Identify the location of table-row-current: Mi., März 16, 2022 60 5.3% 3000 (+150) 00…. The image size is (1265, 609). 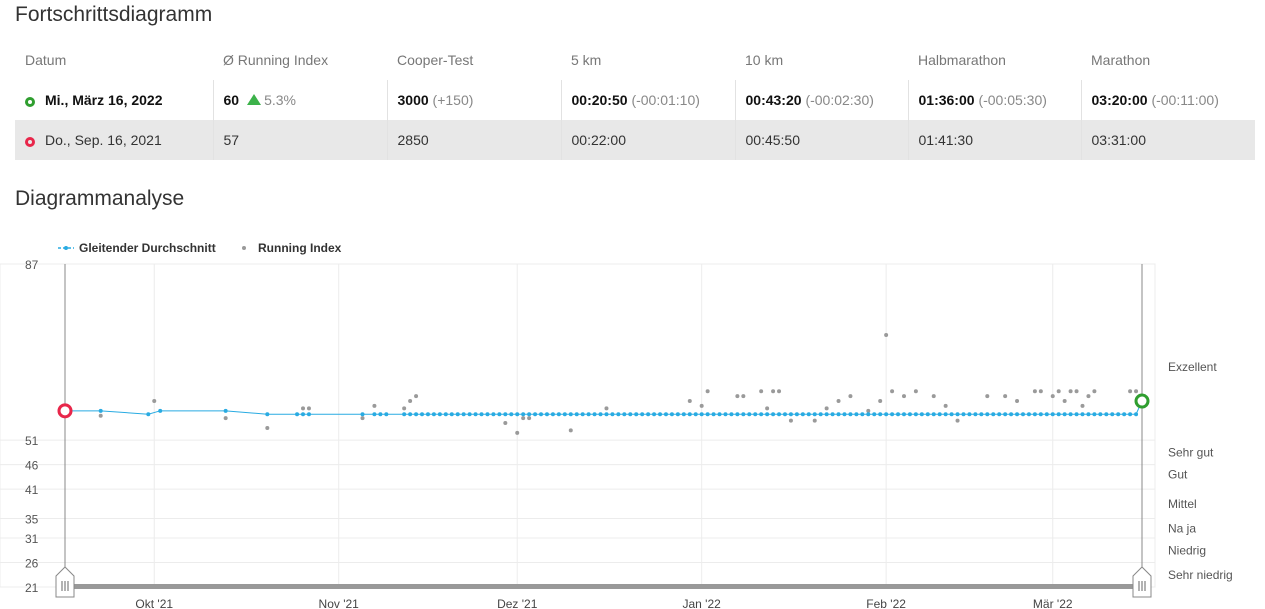
(635, 100).